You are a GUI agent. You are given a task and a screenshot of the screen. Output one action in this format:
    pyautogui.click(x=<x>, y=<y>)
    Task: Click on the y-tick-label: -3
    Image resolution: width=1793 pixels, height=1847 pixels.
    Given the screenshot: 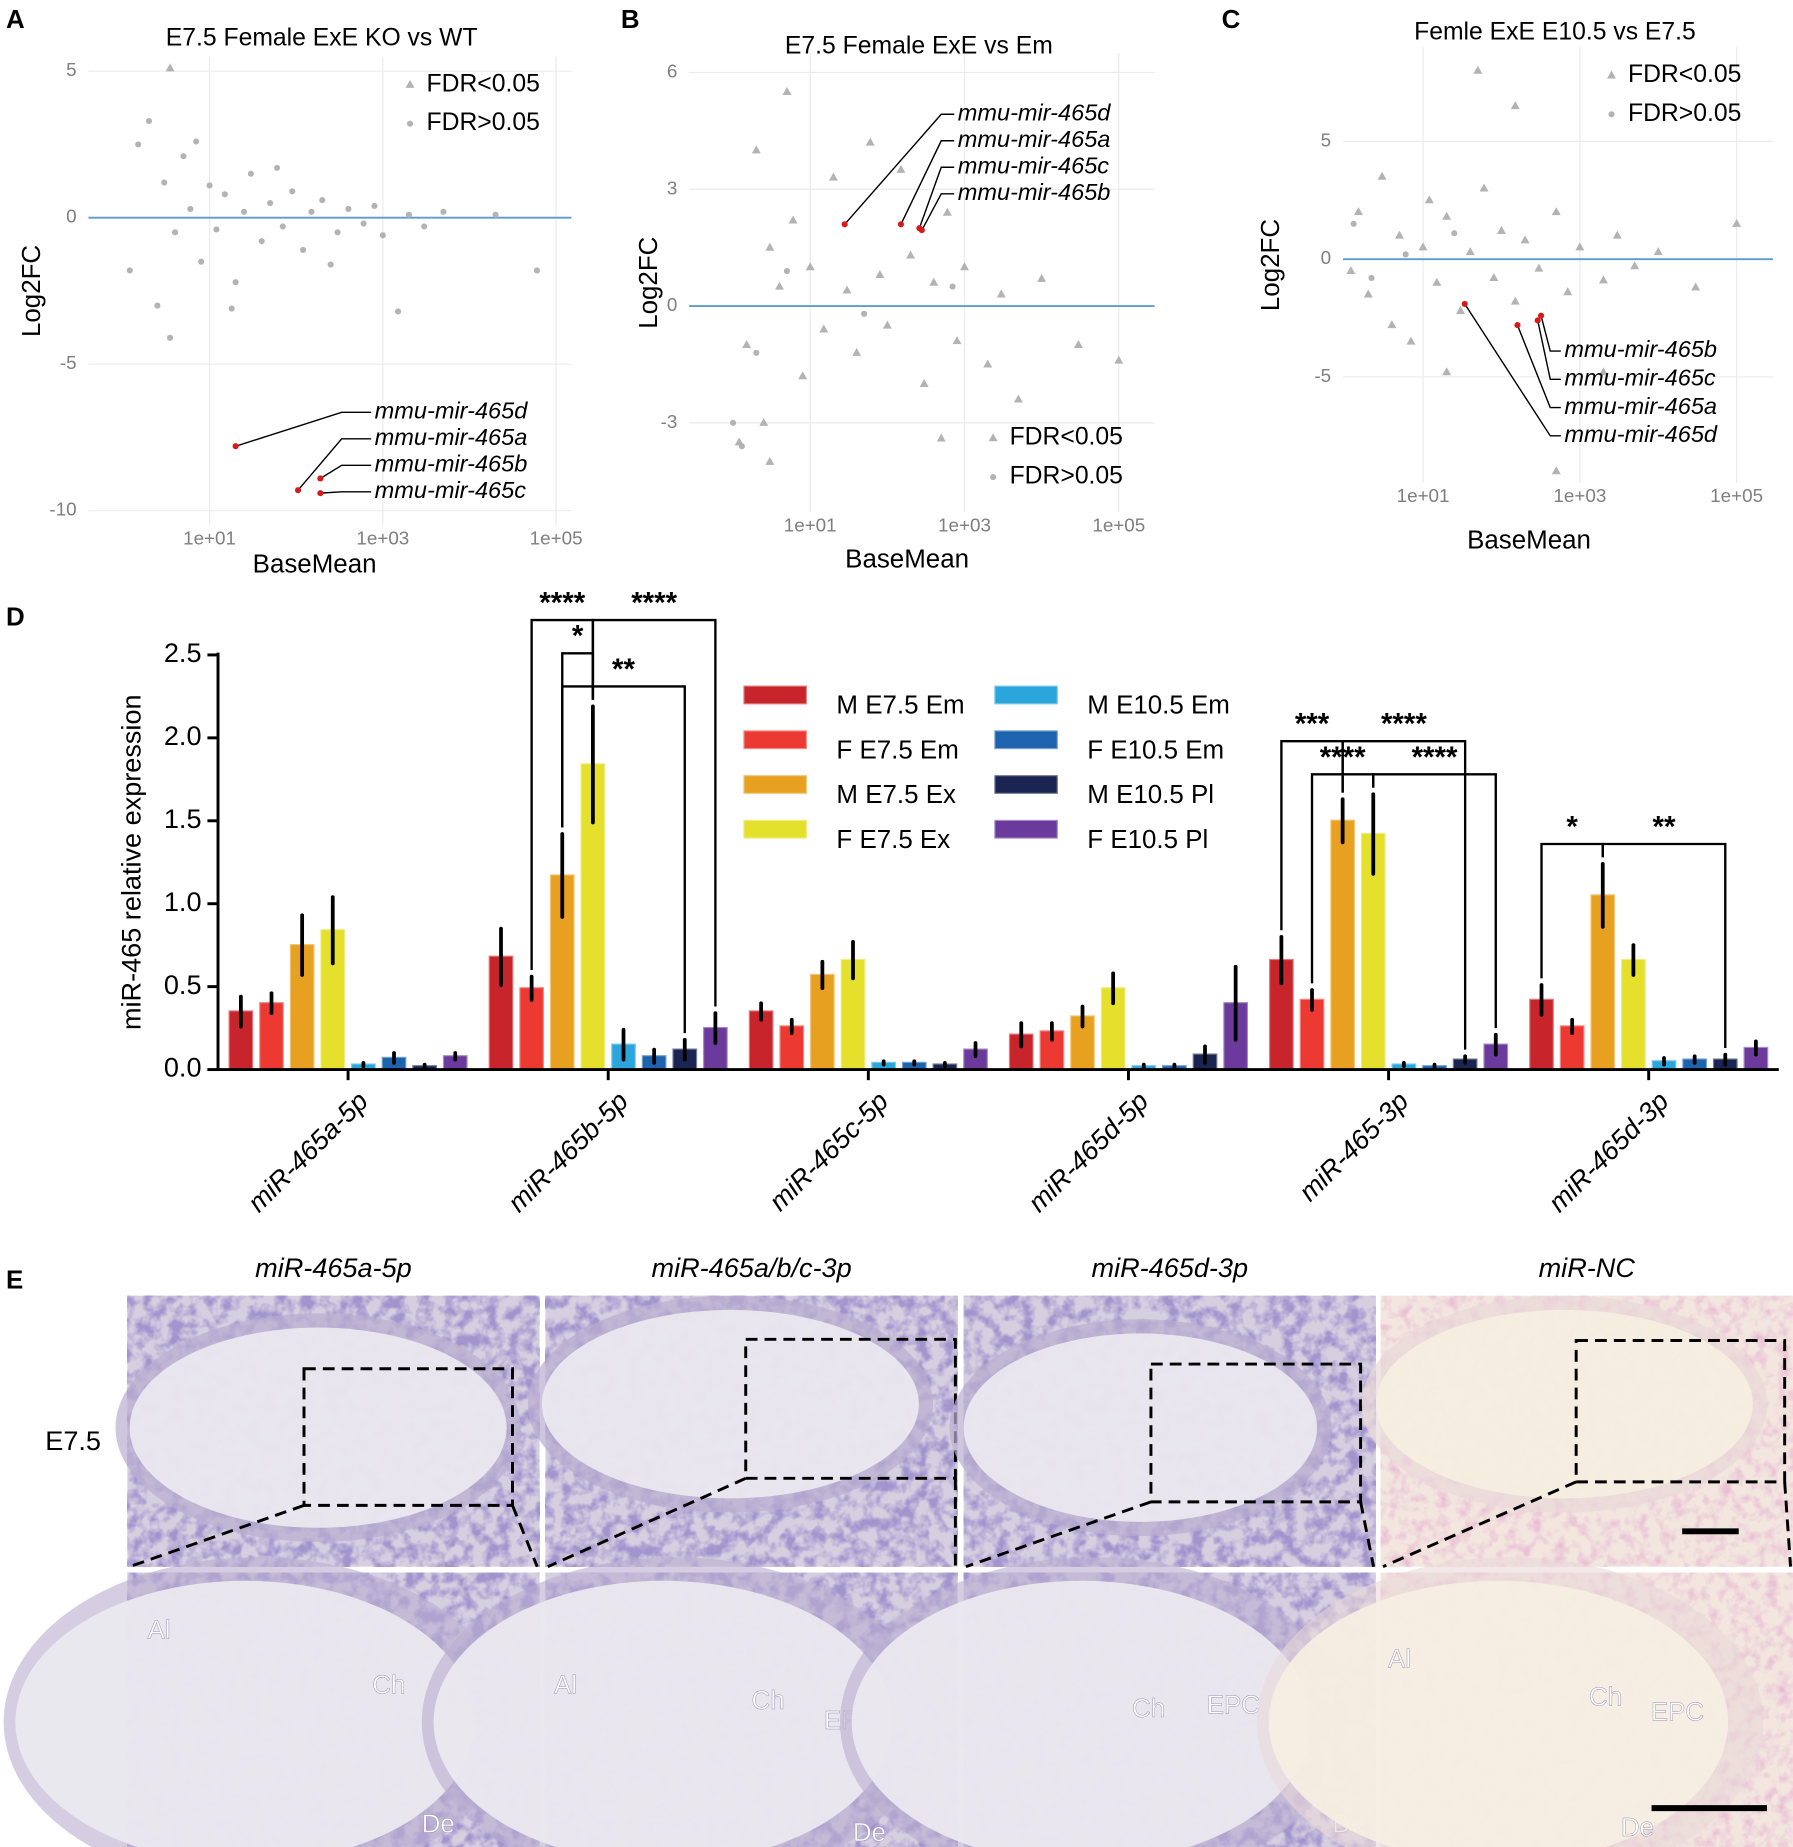 What is the action you would take?
    pyautogui.click(x=669, y=421)
    